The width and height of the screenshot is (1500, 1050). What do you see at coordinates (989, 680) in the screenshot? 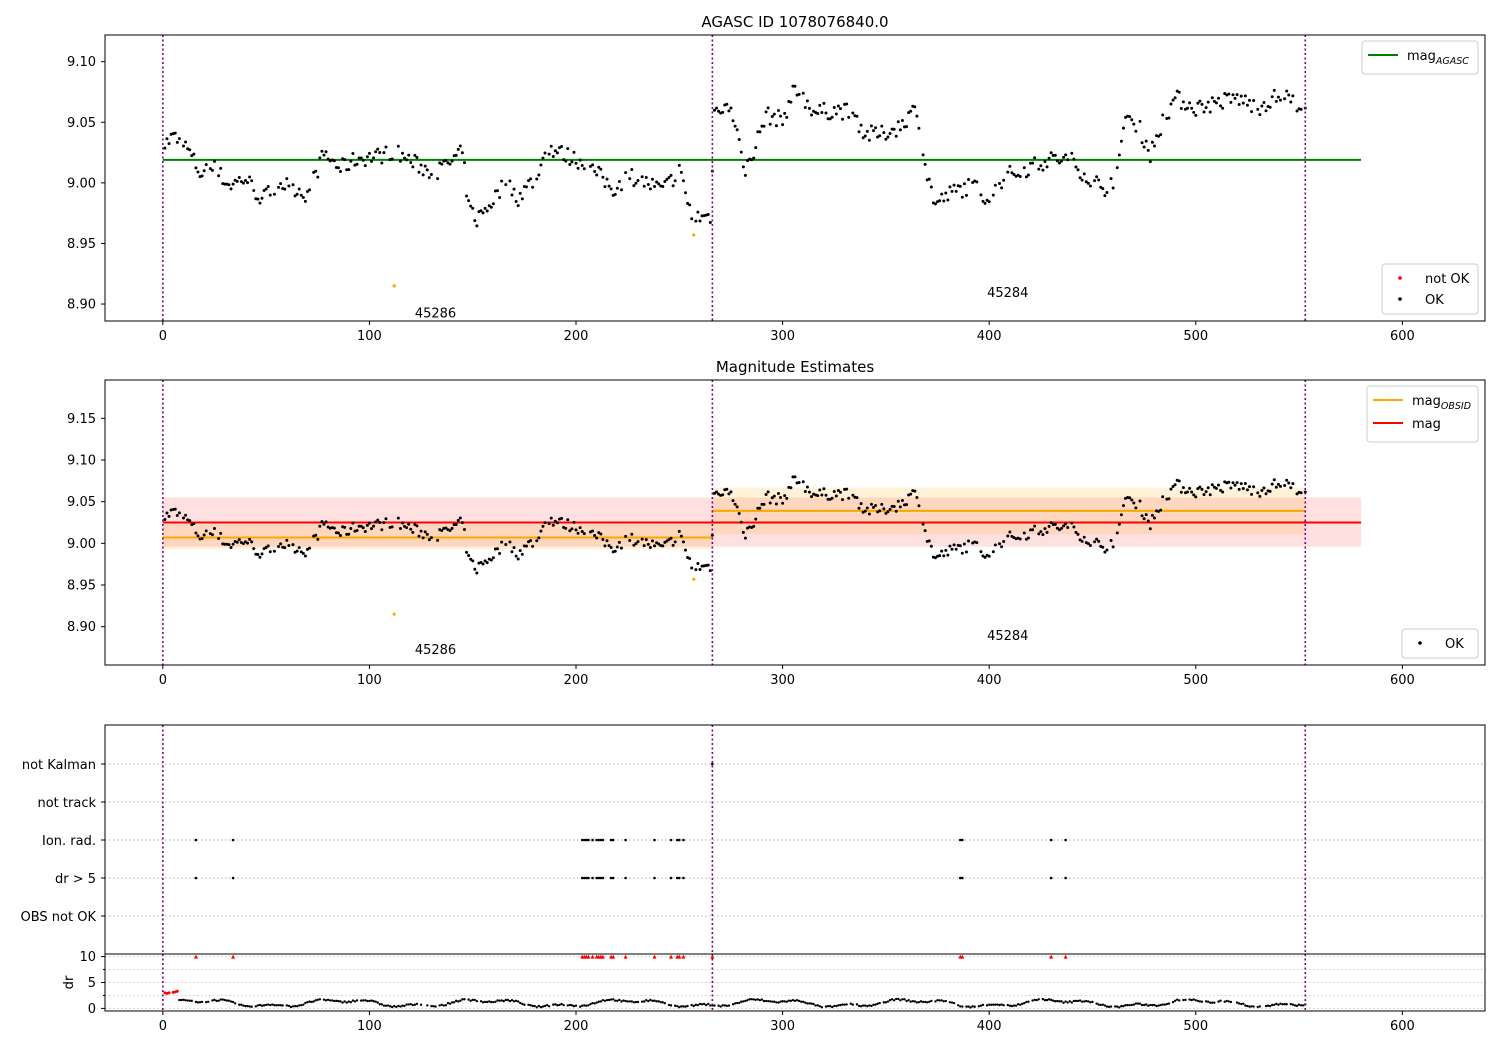
I see `x-tick-label: 400` at bounding box center [989, 680].